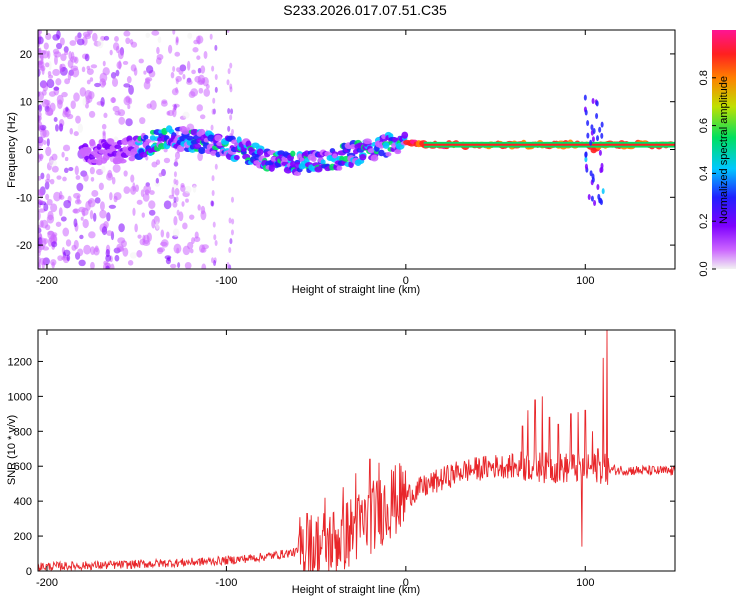 This screenshot has width=750, height=600. What do you see at coordinates (356, 590) in the screenshot?
I see `snr-x-label: Height of straight line (km)` at bounding box center [356, 590].